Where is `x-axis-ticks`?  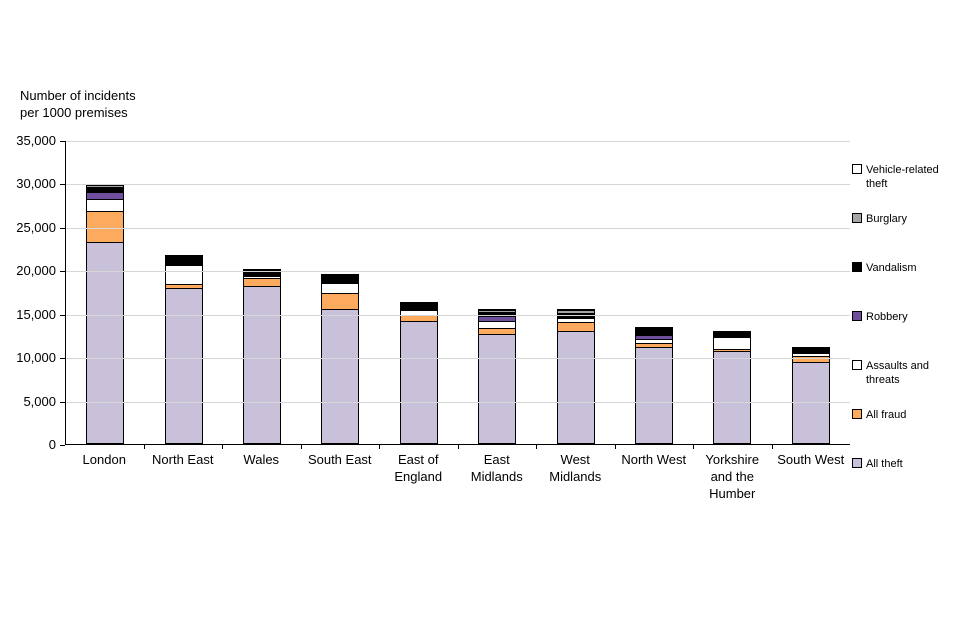
x-axis-ticks is located at coordinates (457, 447).